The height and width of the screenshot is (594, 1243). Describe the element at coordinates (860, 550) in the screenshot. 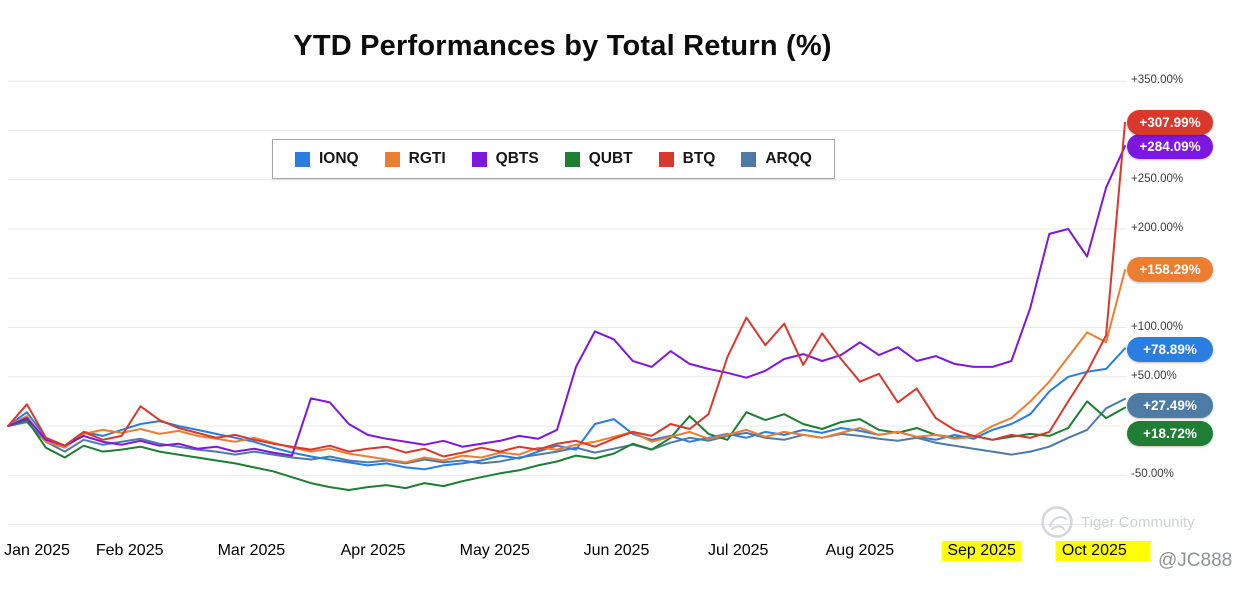

I see `x-axis-label: Aug 2025` at that location.